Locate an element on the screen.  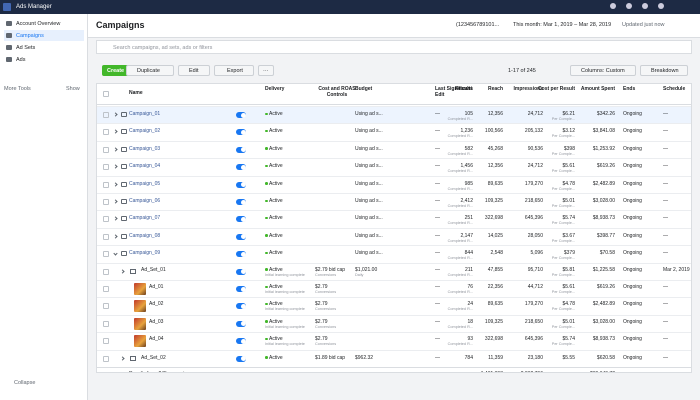
spent-text: $2,482.89 is located at coordinates (603, 304).